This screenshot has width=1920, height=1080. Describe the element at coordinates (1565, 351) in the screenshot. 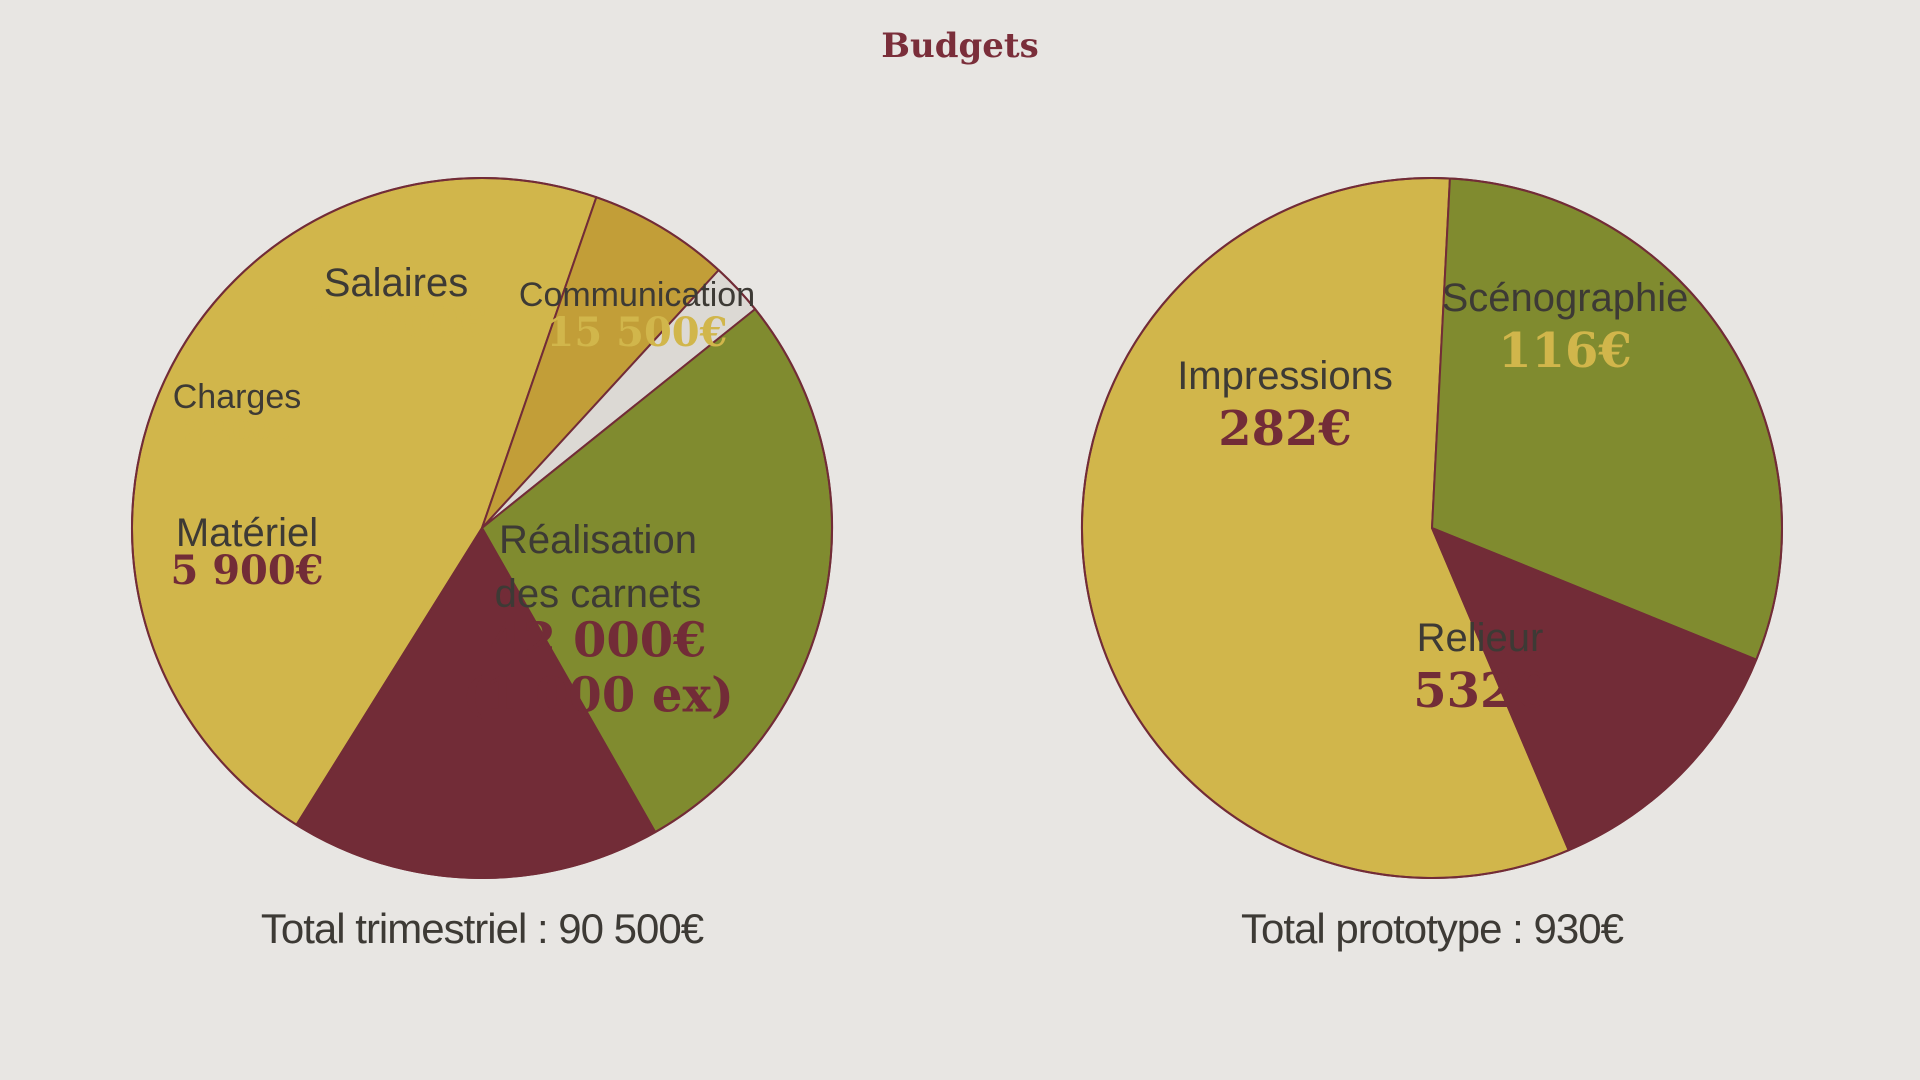

I see `slice-value-scenographie: 116€` at that location.